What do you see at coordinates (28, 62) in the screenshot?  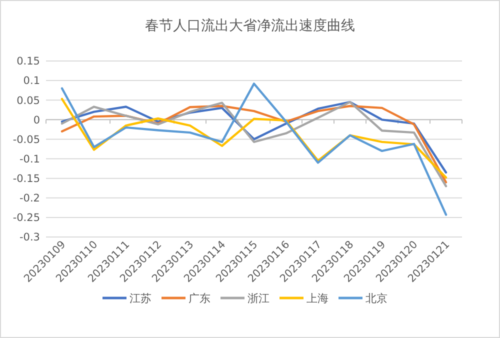 I see `y-tick-label: 0.15` at bounding box center [28, 62].